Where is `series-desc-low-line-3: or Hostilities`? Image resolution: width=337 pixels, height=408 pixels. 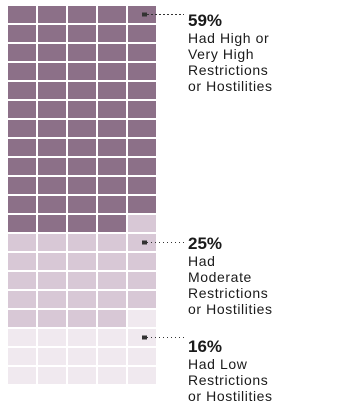 series-desc-low-line-3: or Hostilities is located at coordinates (230, 396).